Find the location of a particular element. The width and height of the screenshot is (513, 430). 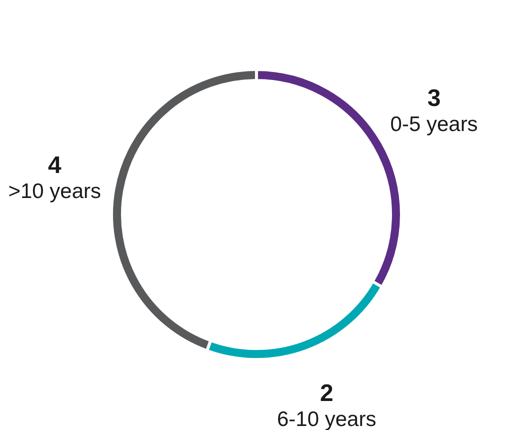

slice-label: 0-5 years is located at coordinates (434, 124).